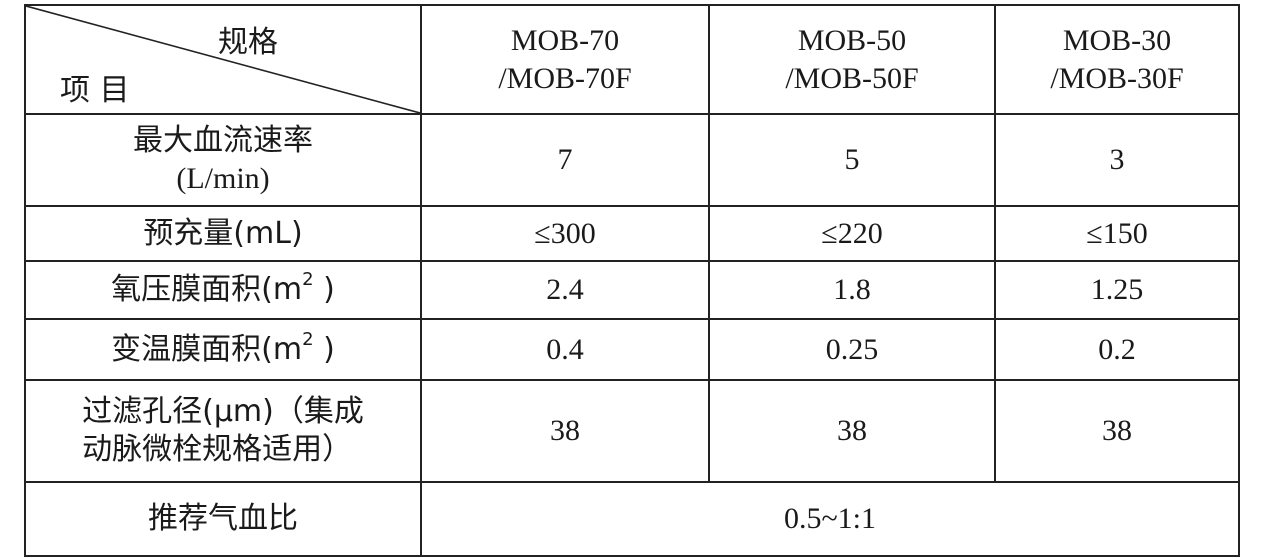 The width and height of the screenshot is (1281, 558). What do you see at coordinates (1117, 290) in the screenshot?
I see `table-cell: 1.25` at bounding box center [1117, 290].